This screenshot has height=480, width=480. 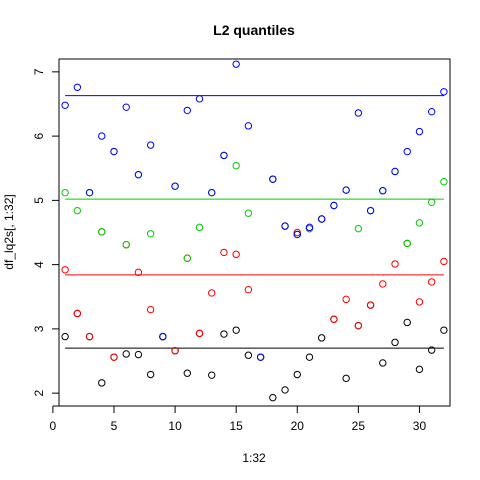 What do you see at coordinates (254, 458) in the screenshot?
I see `x-axis-label: 1:32` at bounding box center [254, 458].